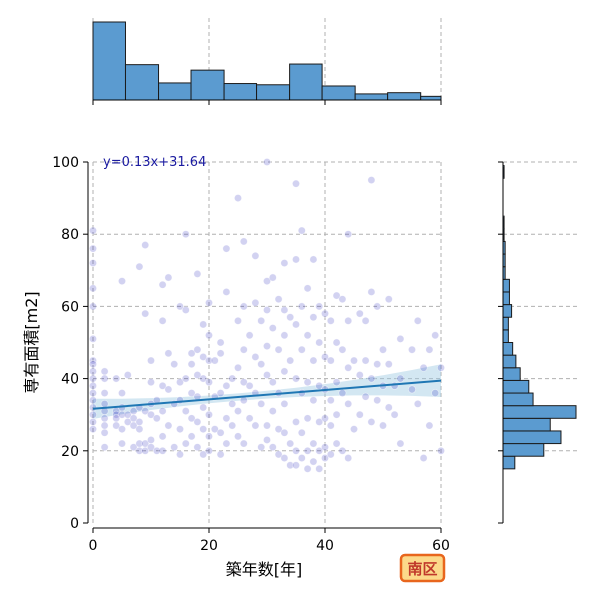  I want to click on y-tick-label: 80, so click(70, 235).